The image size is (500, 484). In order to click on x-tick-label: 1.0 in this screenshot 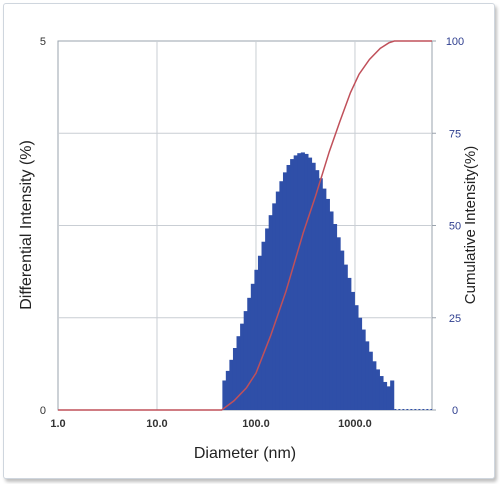, I will do `click(57, 424)`.